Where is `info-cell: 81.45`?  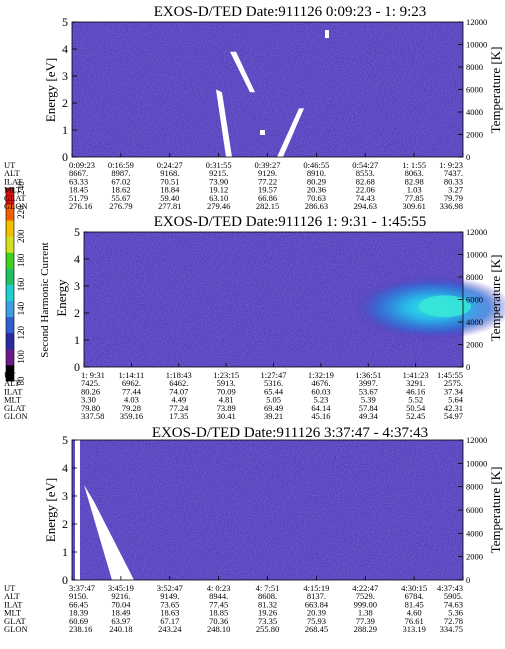
info-cell: 81.45 is located at coordinates (414, 604).